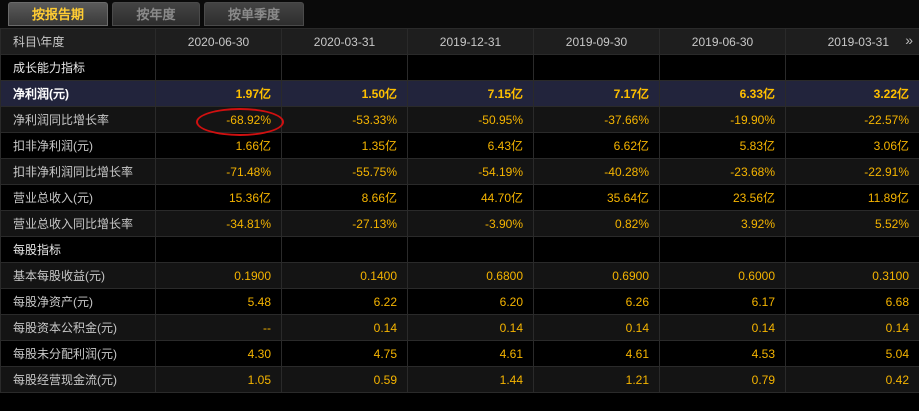 This screenshot has height=411, width=919. What do you see at coordinates (78, 171) in the screenshot?
I see `row-label: 扣非净利润同比增长率` at bounding box center [78, 171].